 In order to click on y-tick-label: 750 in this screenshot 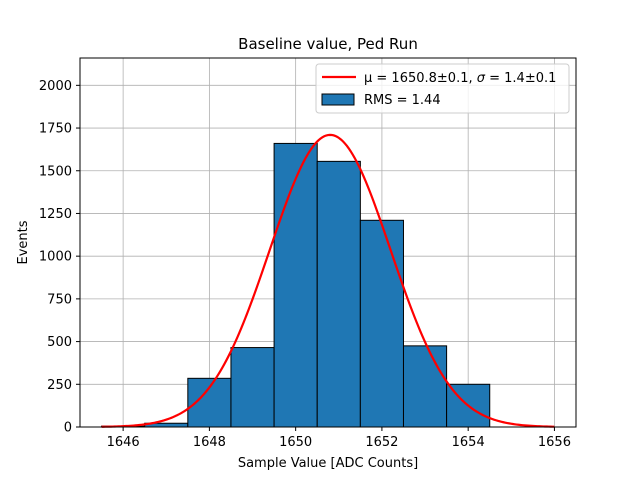, I will do `click(59, 299)`.